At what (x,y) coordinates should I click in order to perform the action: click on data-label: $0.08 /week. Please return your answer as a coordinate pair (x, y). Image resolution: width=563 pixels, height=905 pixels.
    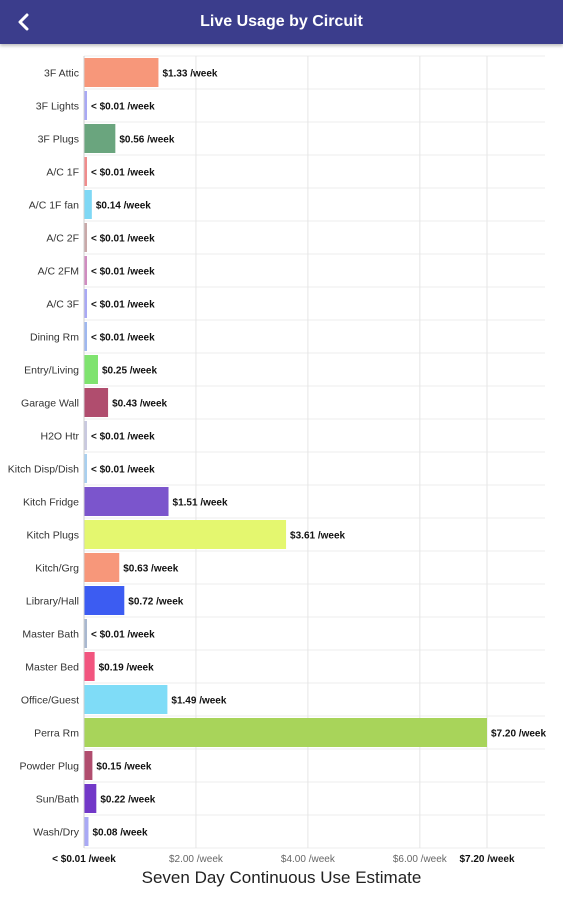
    Looking at the image, I should click on (119, 833).